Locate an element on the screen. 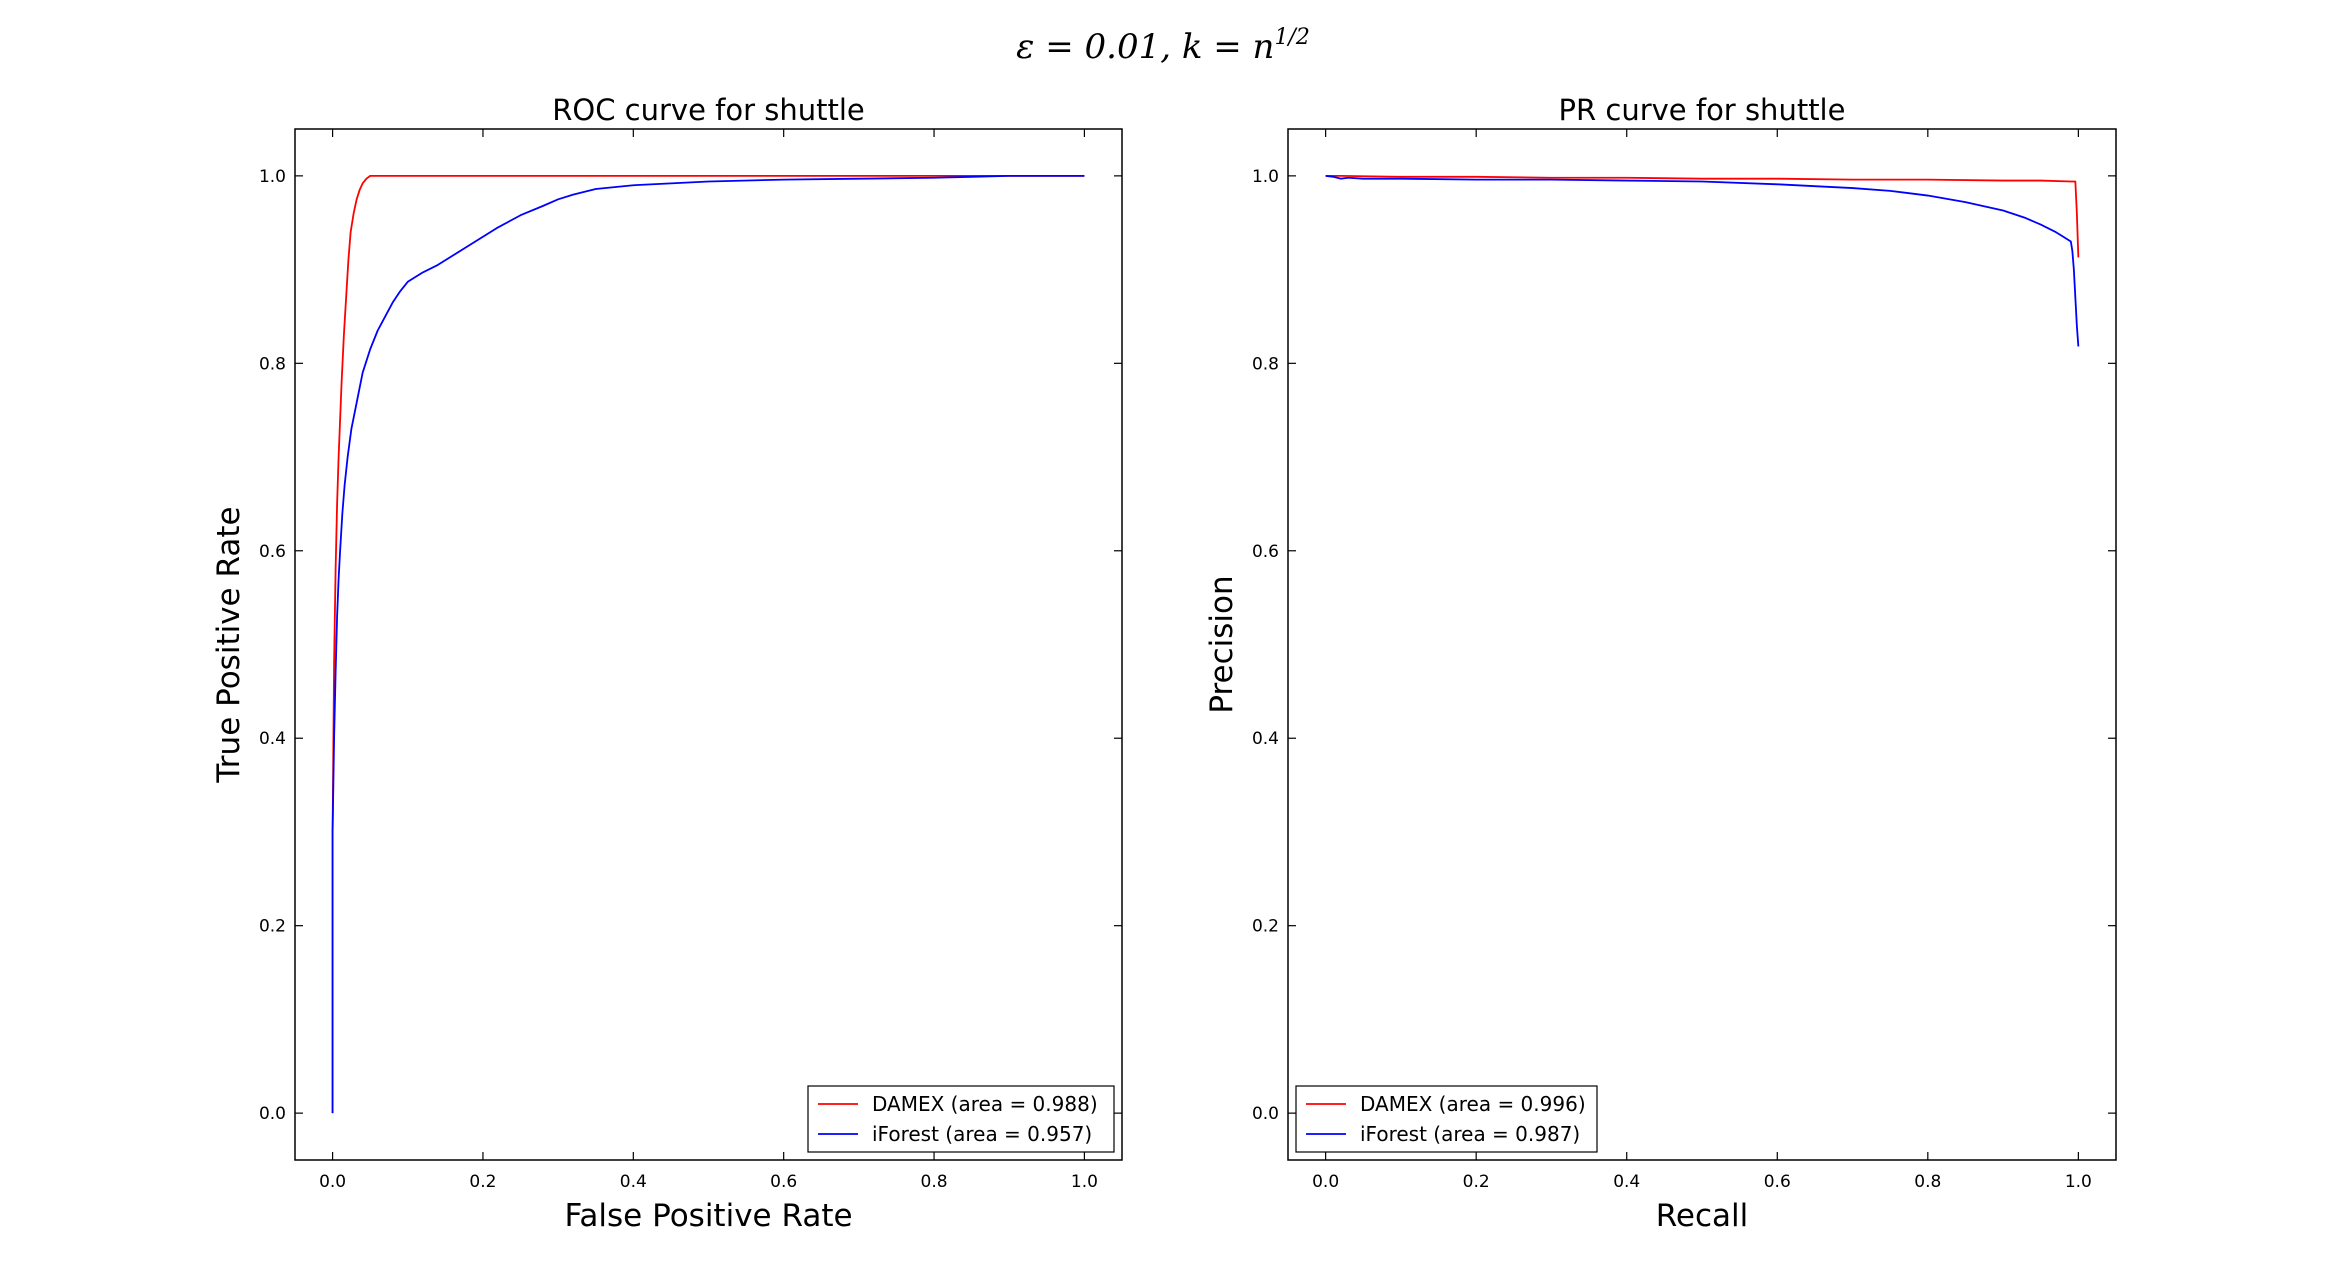 This screenshot has height=1277, width=2326. roc-x-tick-label: 0.8 is located at coordinates (934, 1182).